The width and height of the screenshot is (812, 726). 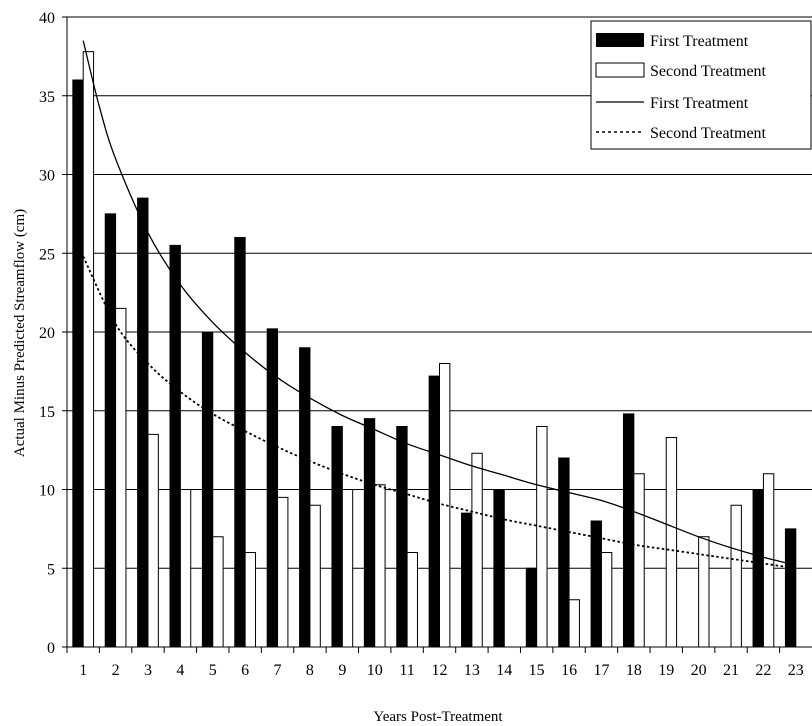 What do you see at coordinates (20, 333) in the screenshot?
I see `y-axis-title: Actual Minus Predicted Streamflow (cm)` at bounding box center [20, 333].